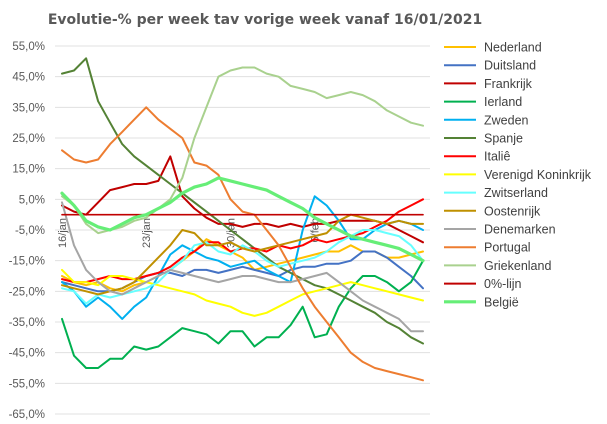 Image resolution: width=607 pixels, height=424 pixels. What do you see at coordinates (508, 84) in the screenshot?
I see `legend-label: Frankrijk` at bounding box center [508, 84].